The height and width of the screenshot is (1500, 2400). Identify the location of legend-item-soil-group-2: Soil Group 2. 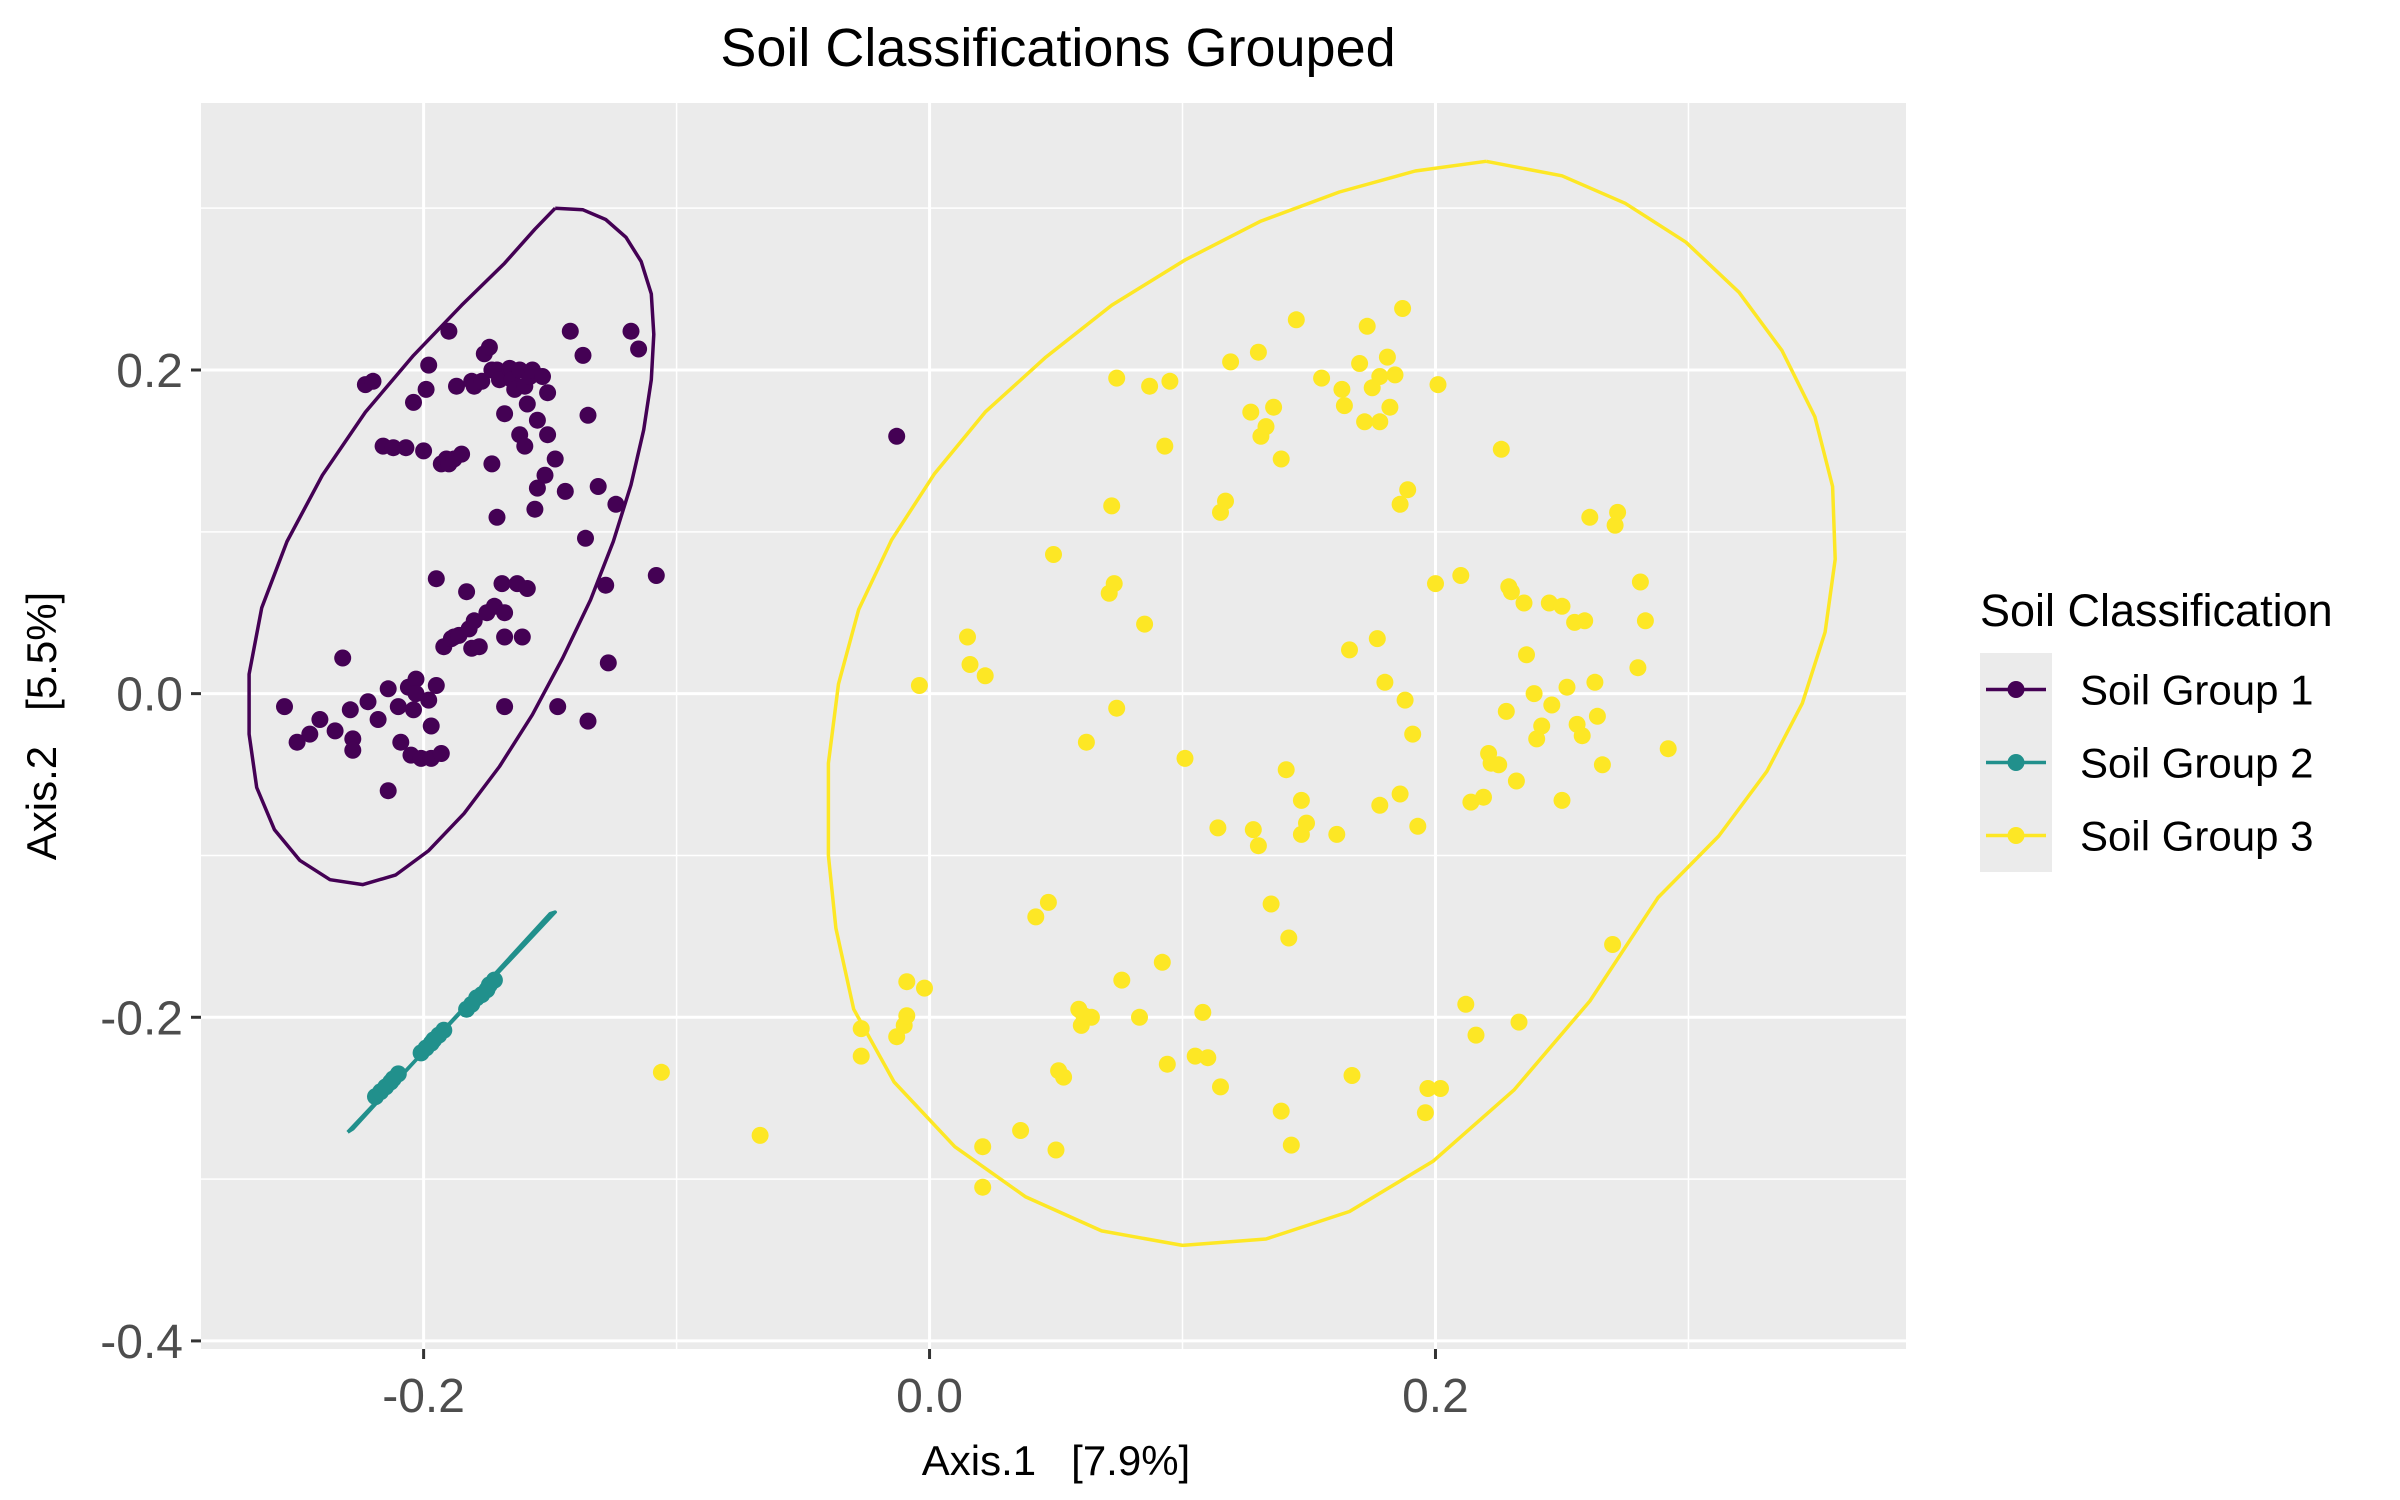
(2146, 762).